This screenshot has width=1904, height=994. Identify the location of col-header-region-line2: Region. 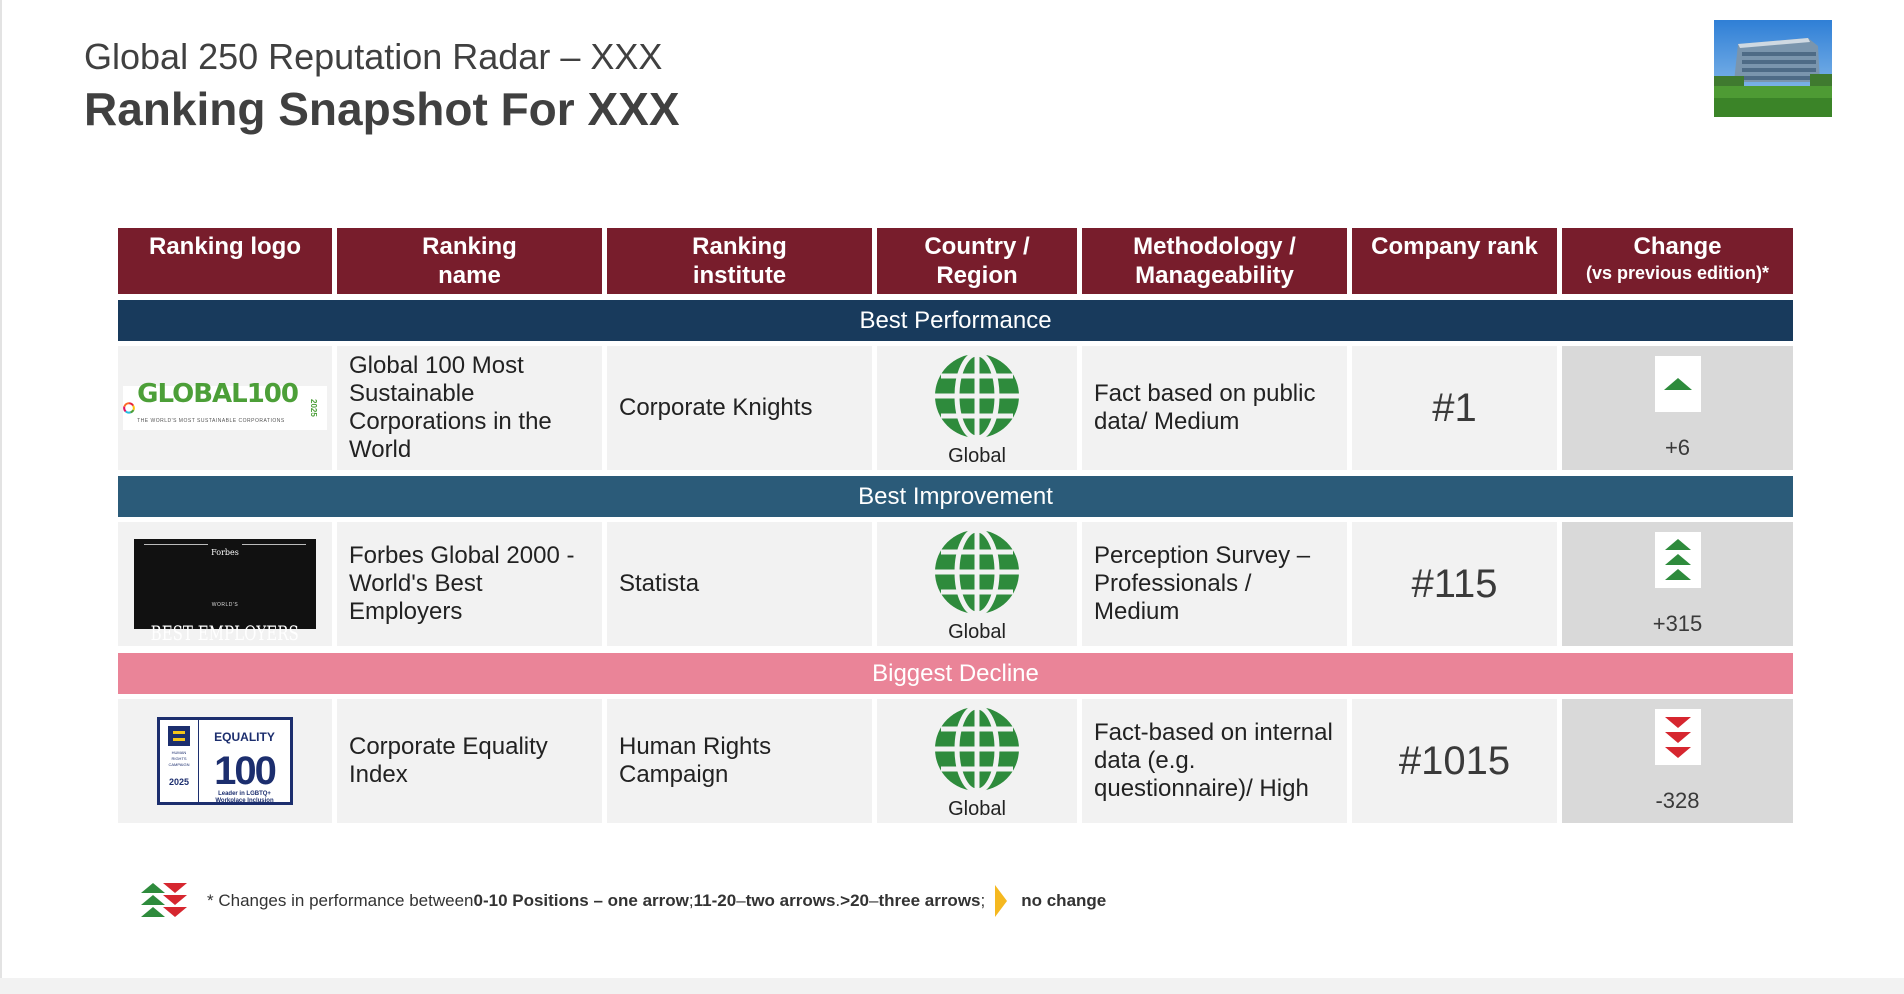
(977, 275).